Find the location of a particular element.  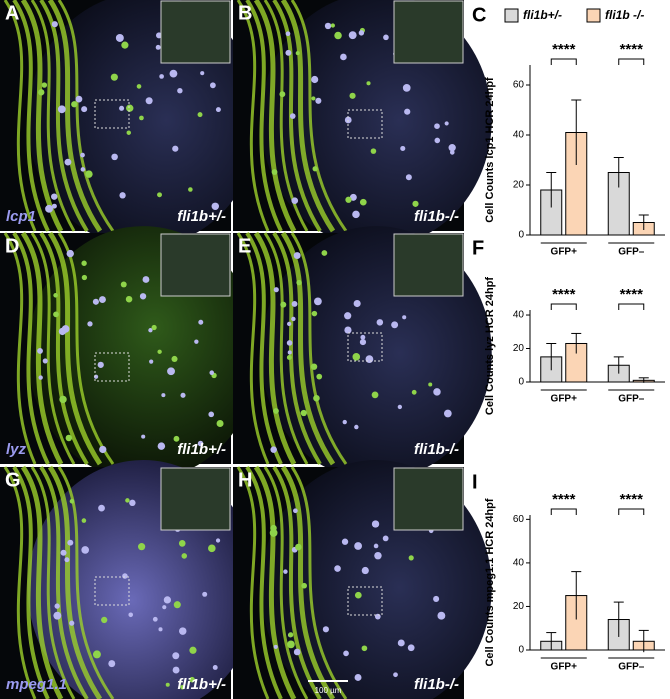

panel-letter: G is located at coordinates (13, 480).